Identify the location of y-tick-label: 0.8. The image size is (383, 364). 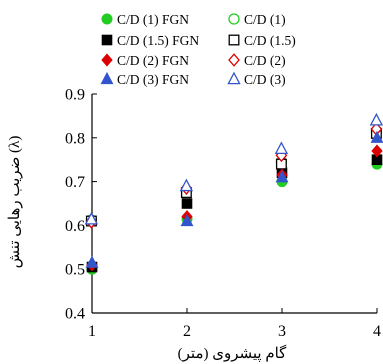
(75, 138).